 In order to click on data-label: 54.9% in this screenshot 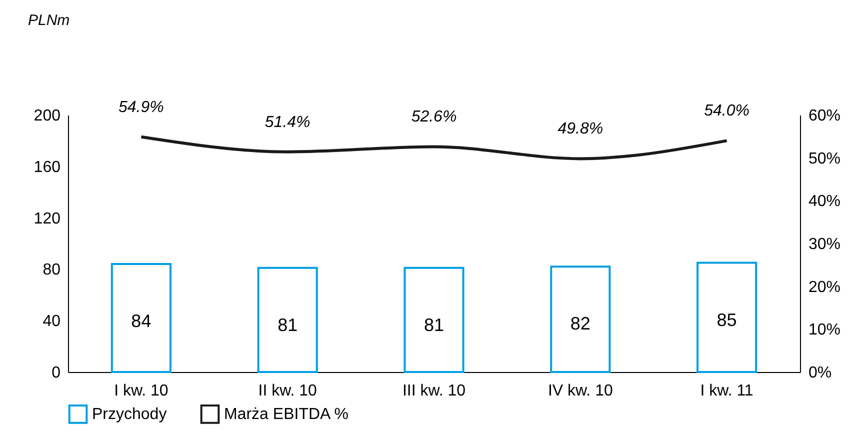, I will do `click(141, 107)`.